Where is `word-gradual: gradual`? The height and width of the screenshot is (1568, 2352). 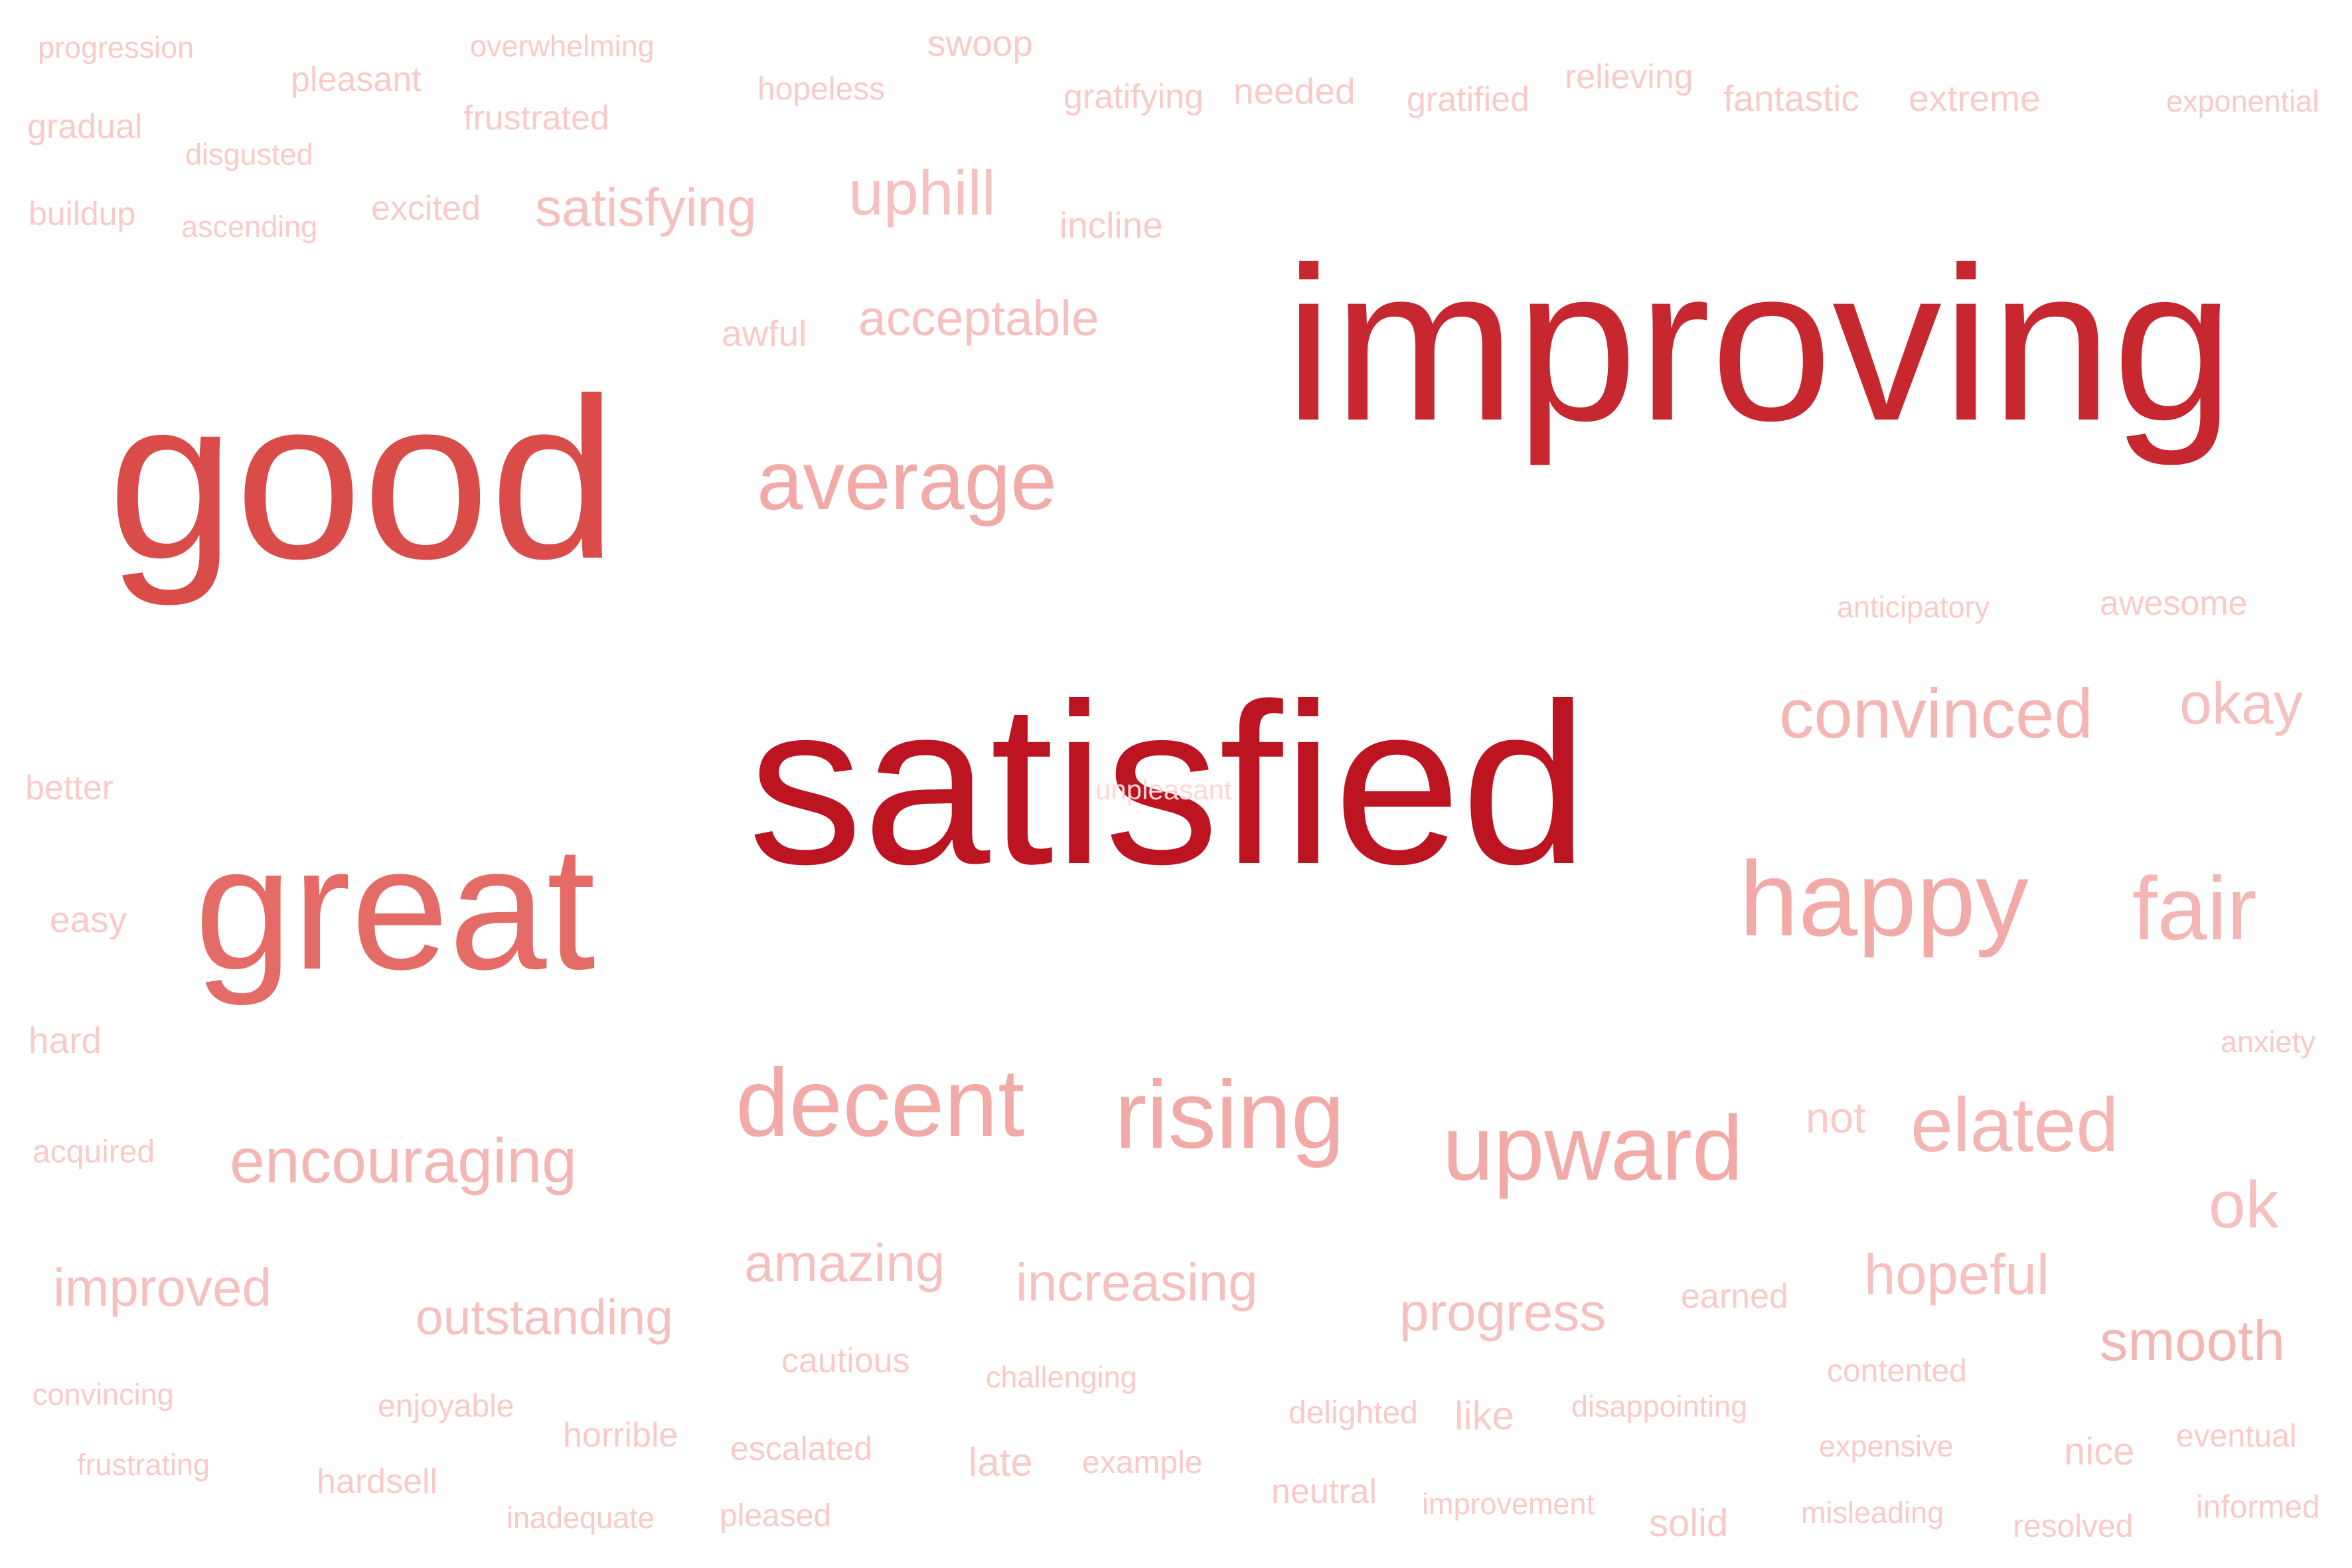 word-gradual: gradual is located at coordinates (85, 127).